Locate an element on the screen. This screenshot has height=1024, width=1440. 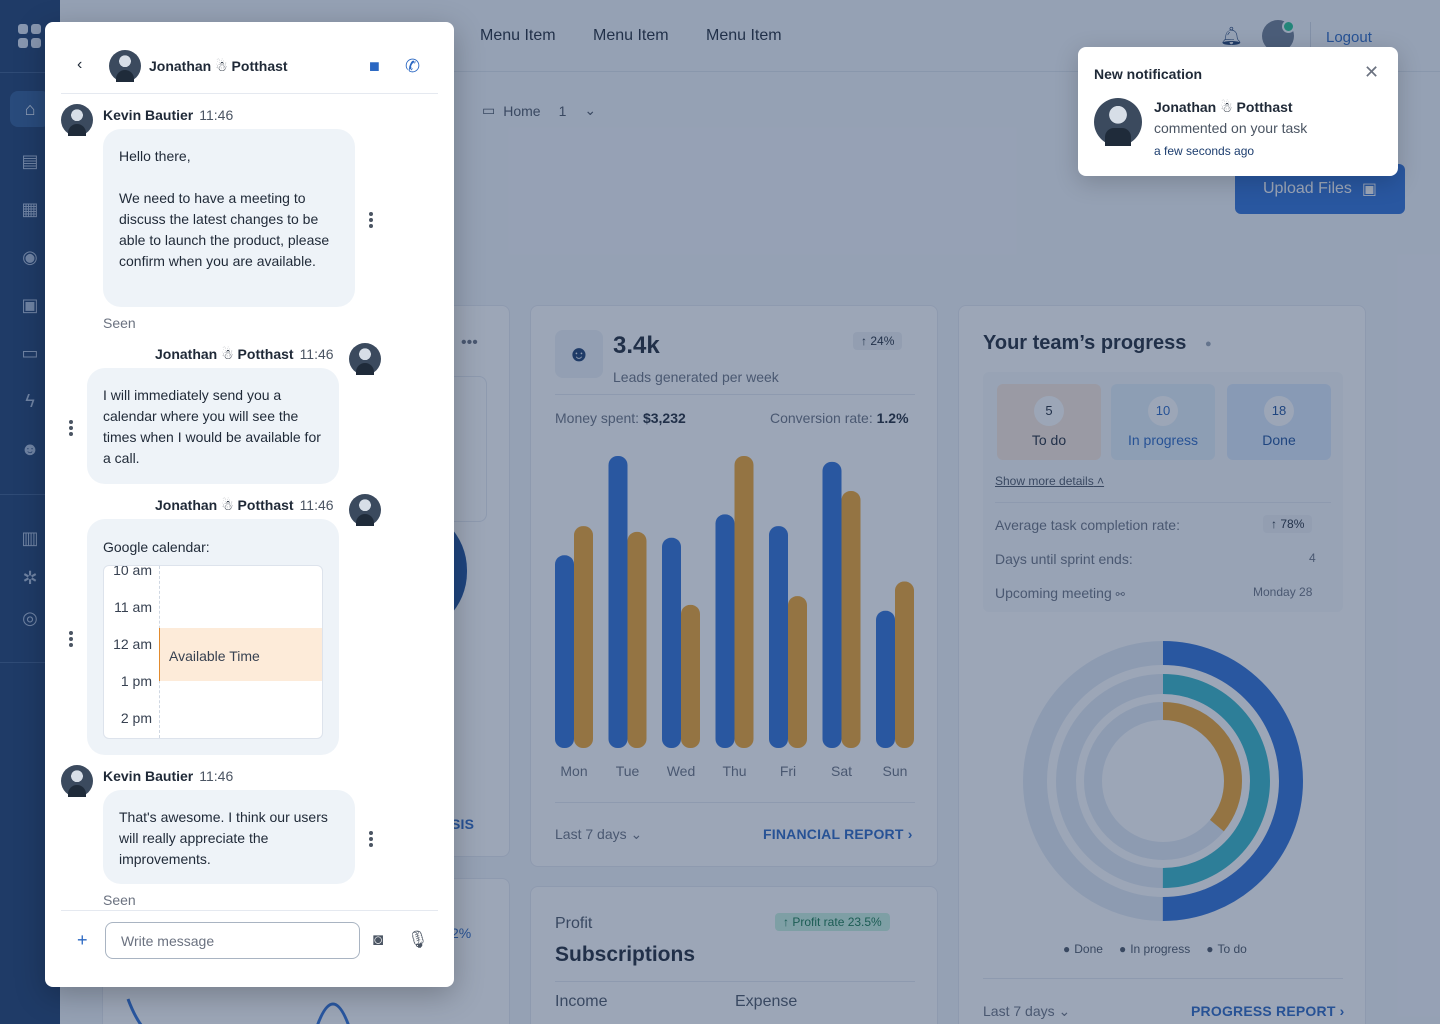
leads-period-select: Last 7 days ⌄ is located at coordinates (599, 834).